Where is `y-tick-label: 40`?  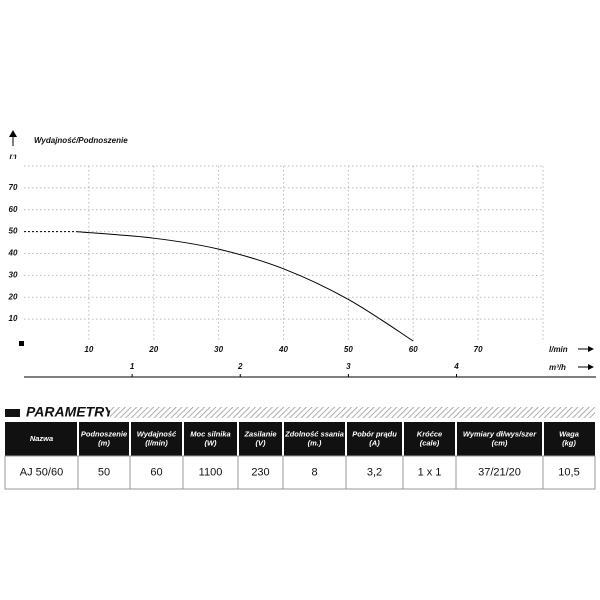 y-tick-label: 40 is located at coordinates (13, 253).